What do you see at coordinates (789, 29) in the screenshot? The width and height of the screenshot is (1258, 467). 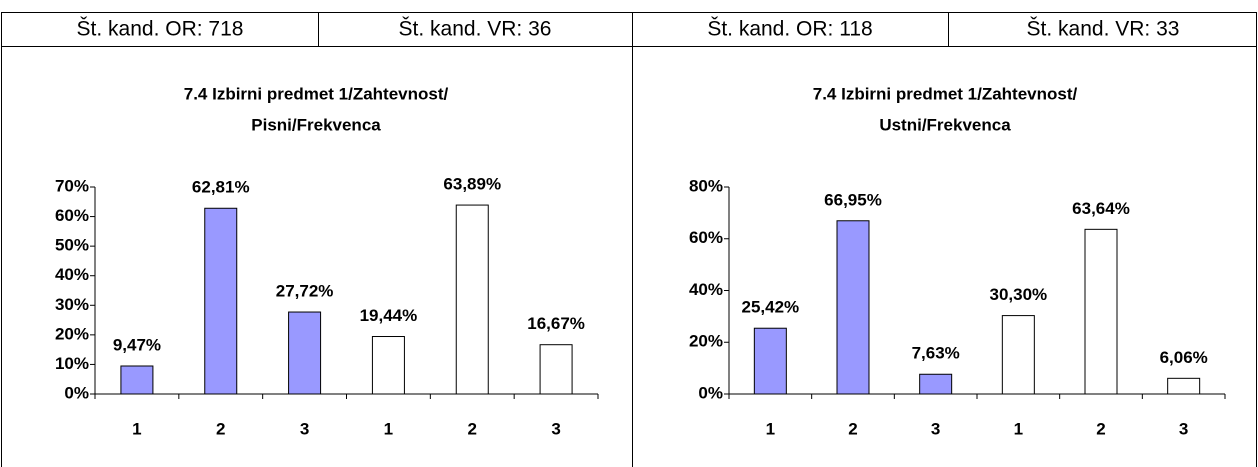 I see `header-cell: Št. kand. OR: 118` at bounding box center [789, 29].